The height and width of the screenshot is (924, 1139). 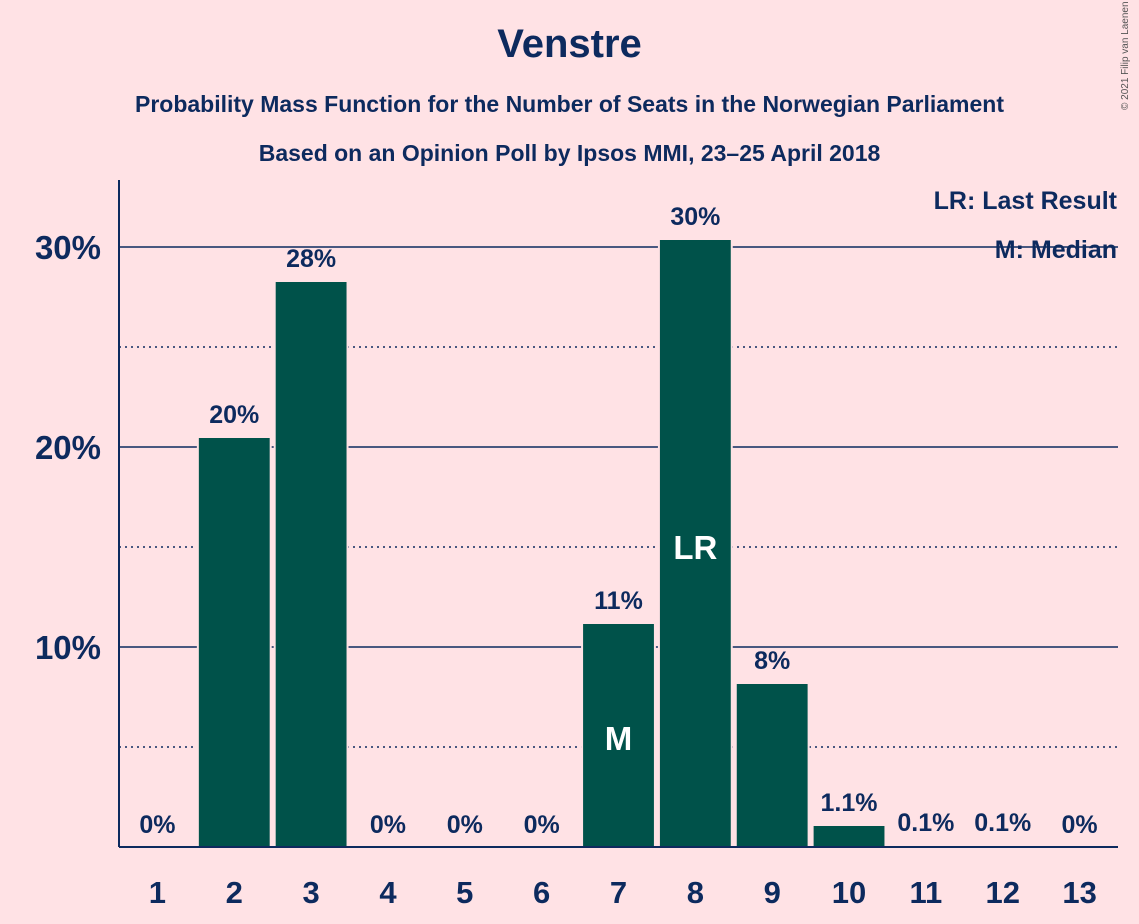 What do you see at coordinates (695, 892) in the screenshot?
I see `x-tick-label: 8` at bounding box center [695, 892].